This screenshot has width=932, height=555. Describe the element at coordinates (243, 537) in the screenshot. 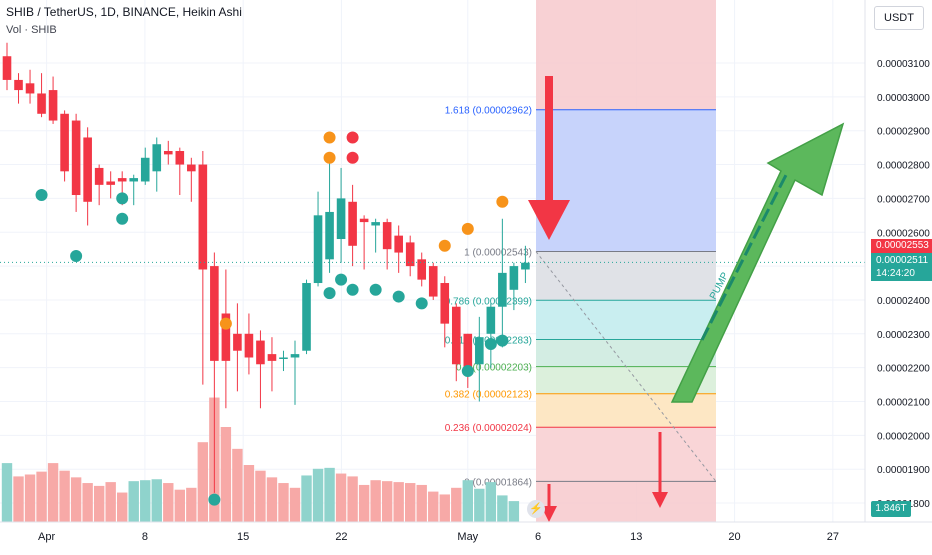

I see `x-tick-label: 15` at that location.